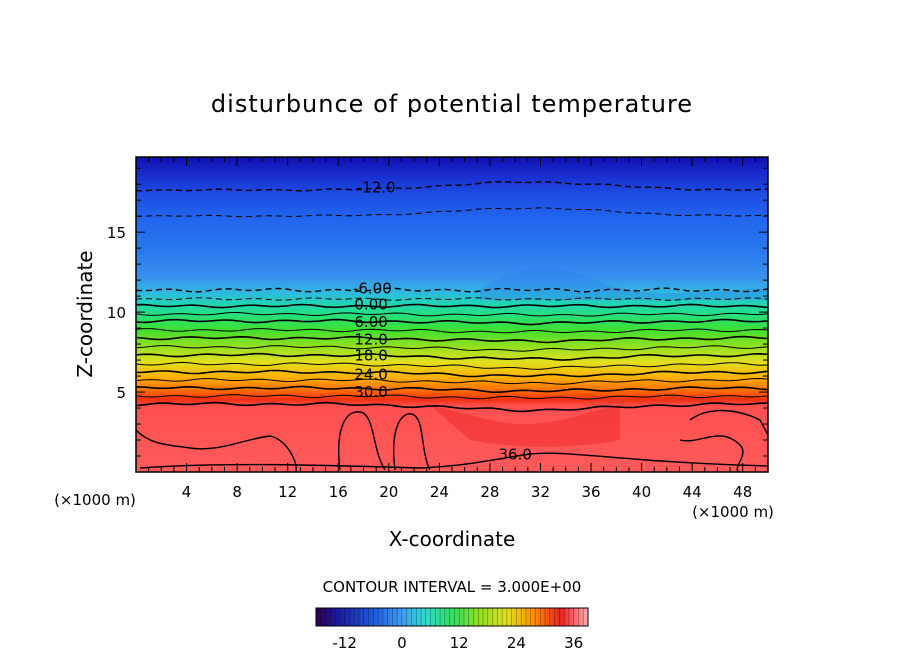 This screenshot has height=654, width=904. Describe the element at coordinates (116, 233) in the screenshot. I see `y-tick-label: 15` at that location.